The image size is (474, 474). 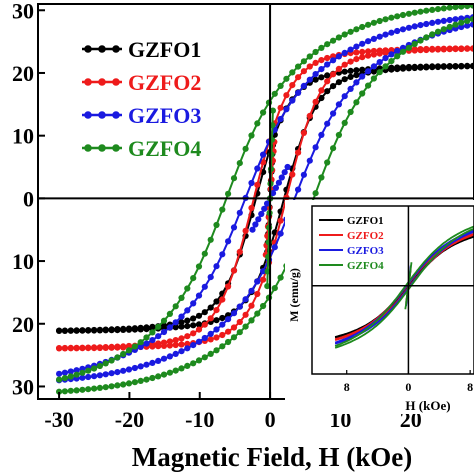 I want to click on inset-zero-lines, so click(x=393, y=290).